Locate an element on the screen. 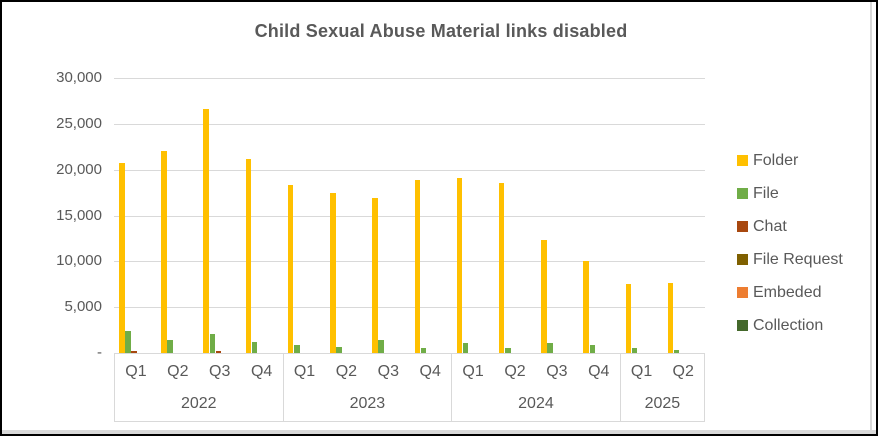 The height and width of the screenshot is (436, 878). bar-folder-2023-q4 is located at coordinates (417, 266).